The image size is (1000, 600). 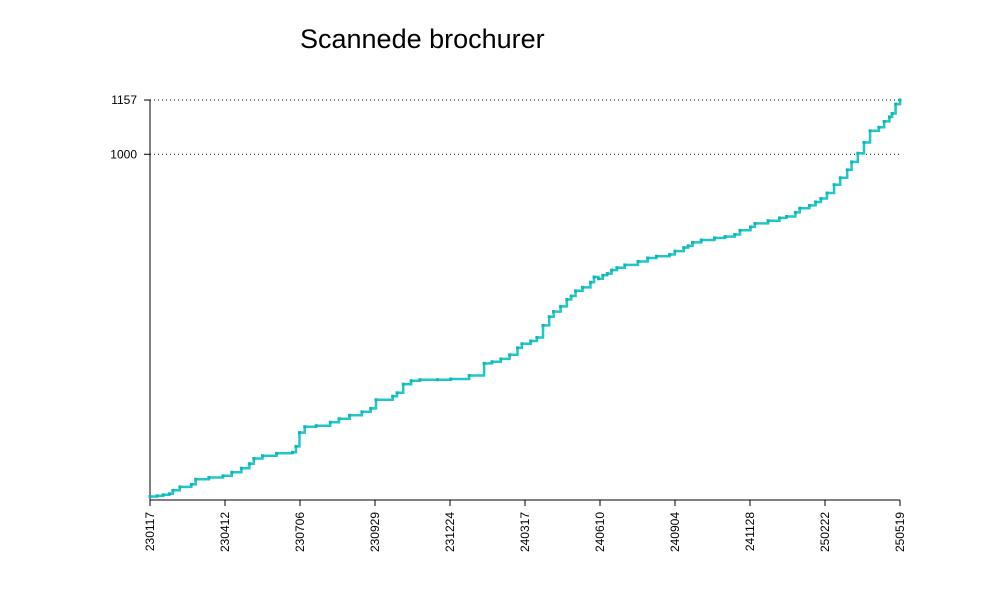 What do you see at coordinates (750, 531) in the screenshot?
I see `x-tick-label: 241128` at bounding box center [750, 531].